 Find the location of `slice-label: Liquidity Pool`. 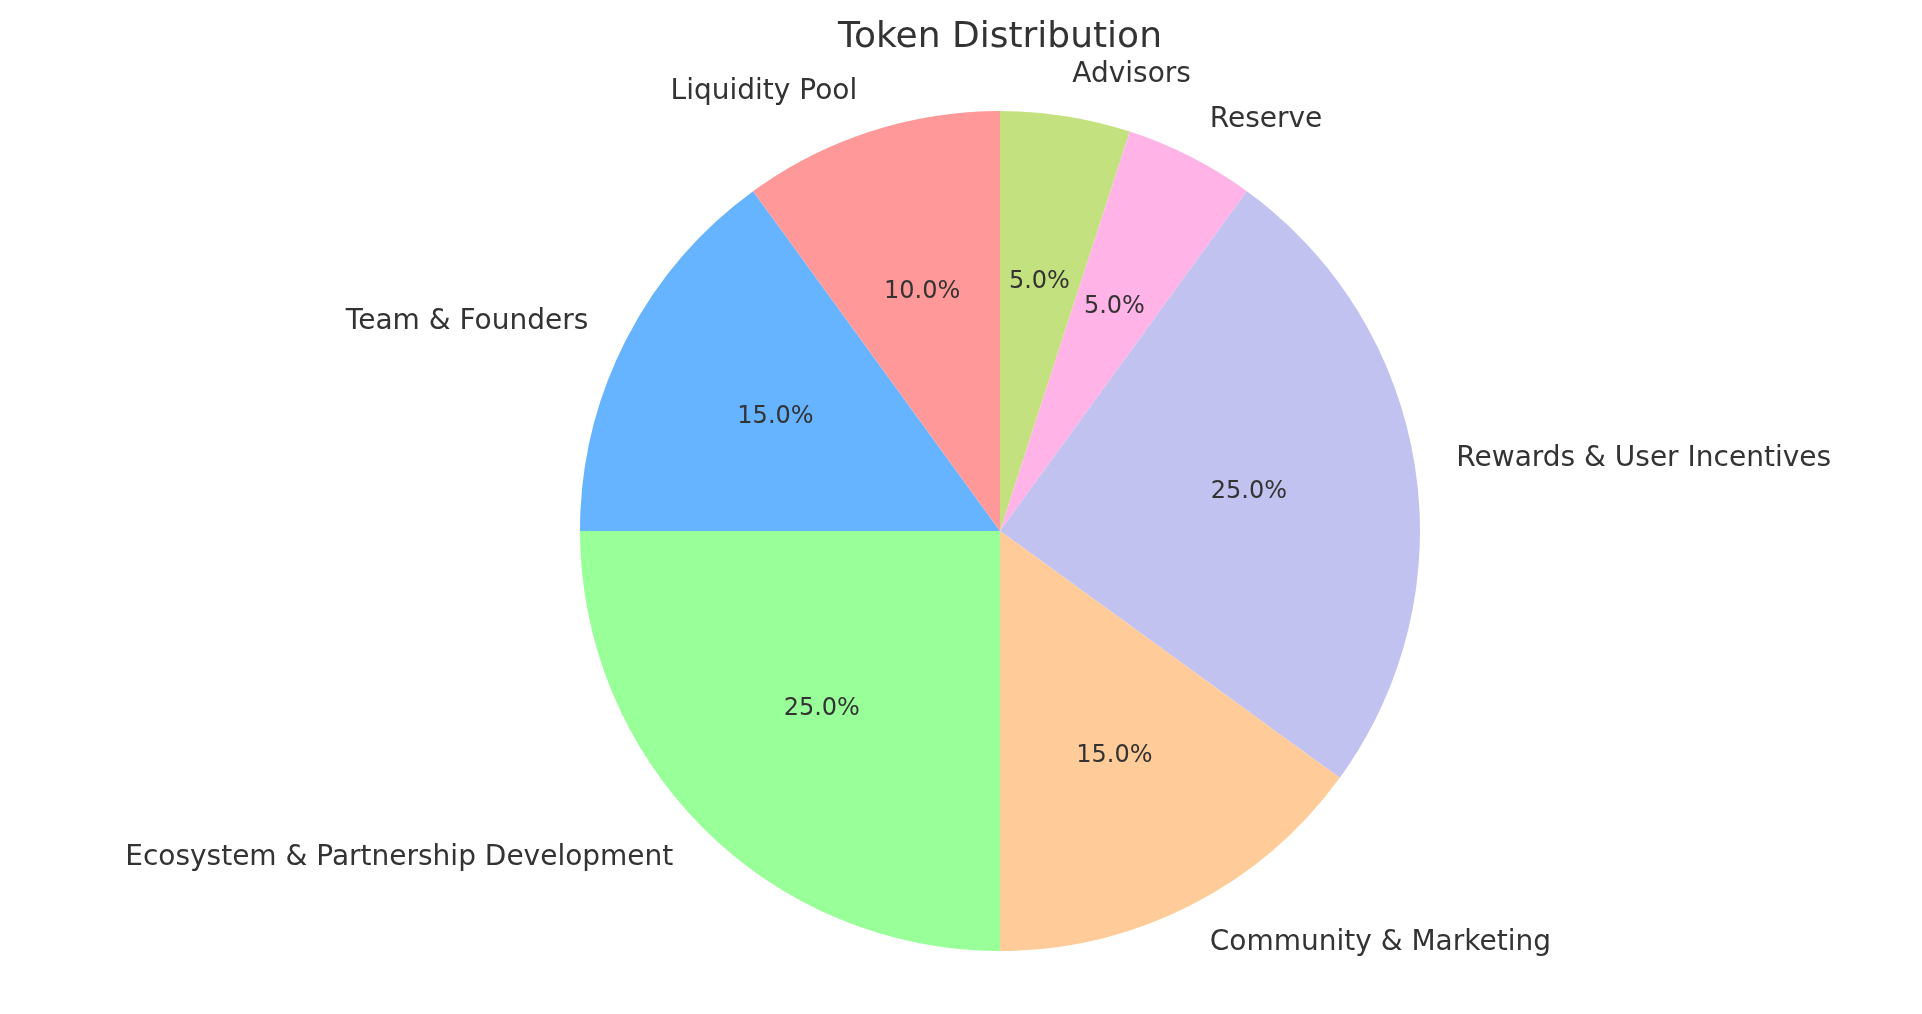

slice-label: Liquidity Pool is located at coordinates (764, 89).